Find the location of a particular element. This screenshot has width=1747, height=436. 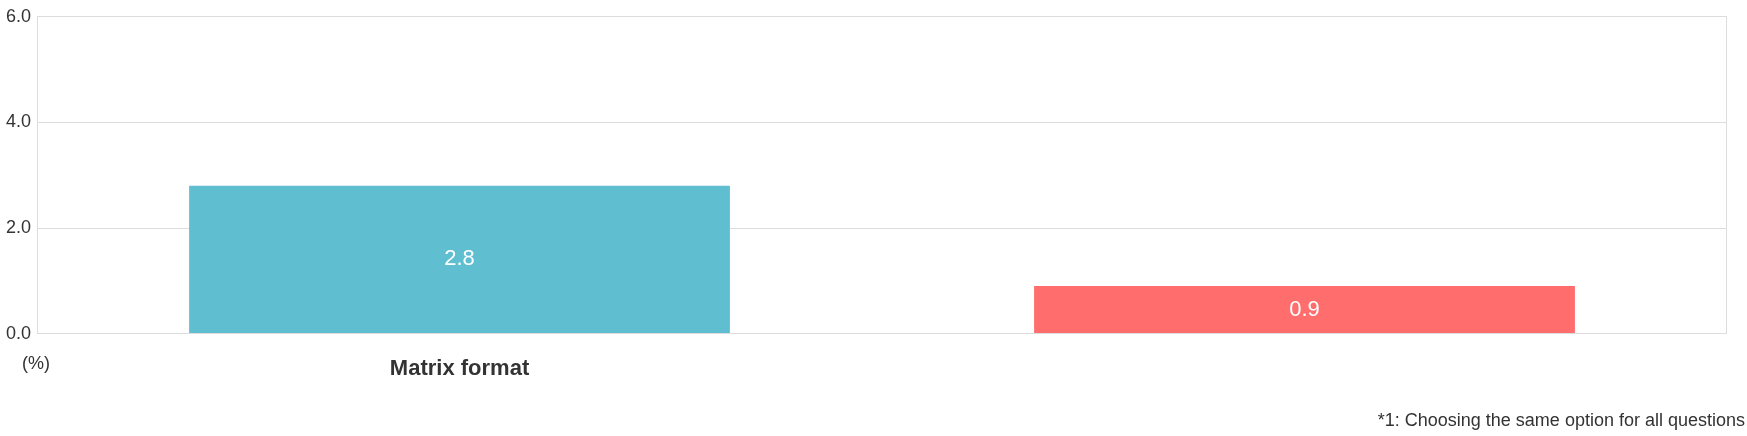

y-tick-label: 2.0 is located at coordinates (18, 226).